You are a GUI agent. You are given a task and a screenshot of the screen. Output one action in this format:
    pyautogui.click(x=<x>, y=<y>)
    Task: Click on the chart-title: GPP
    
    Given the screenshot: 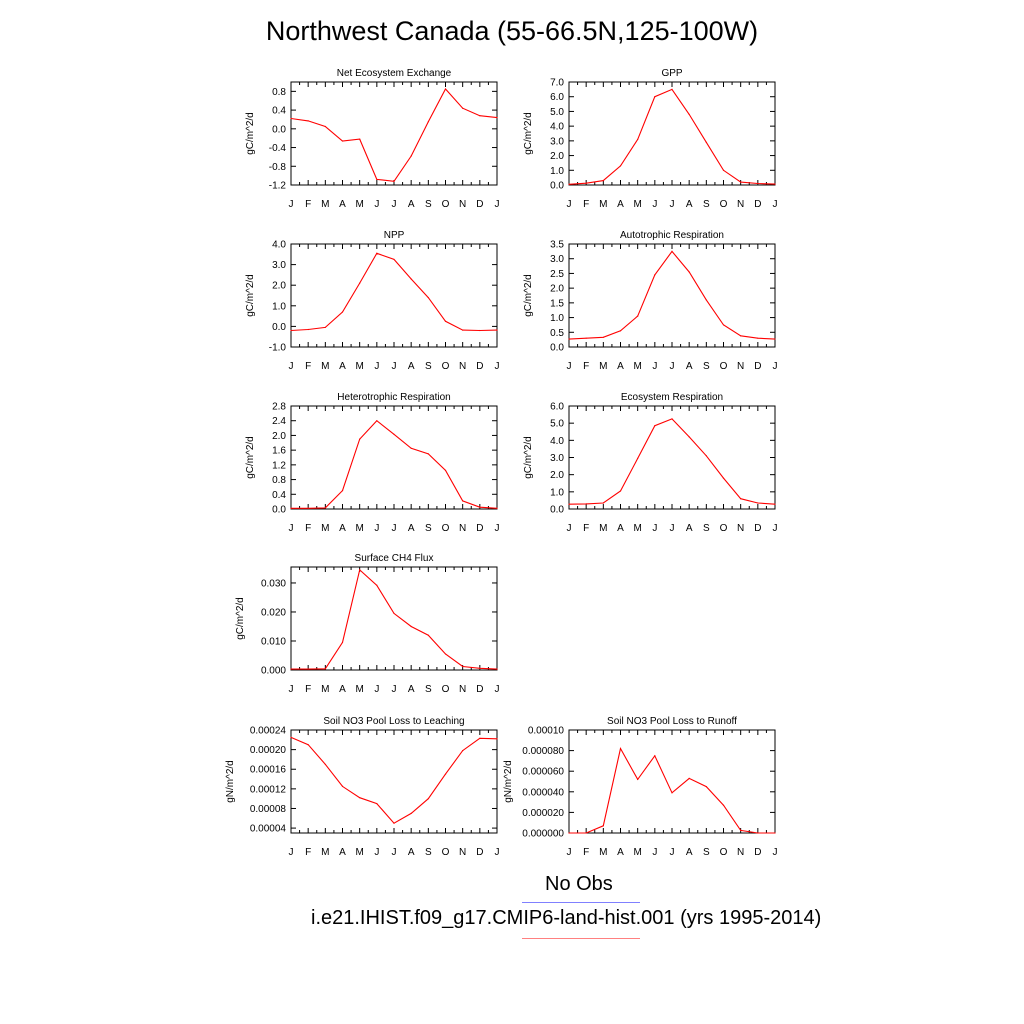 What is the action you would take?
    pyautogui.click(x=671, y=73)
    